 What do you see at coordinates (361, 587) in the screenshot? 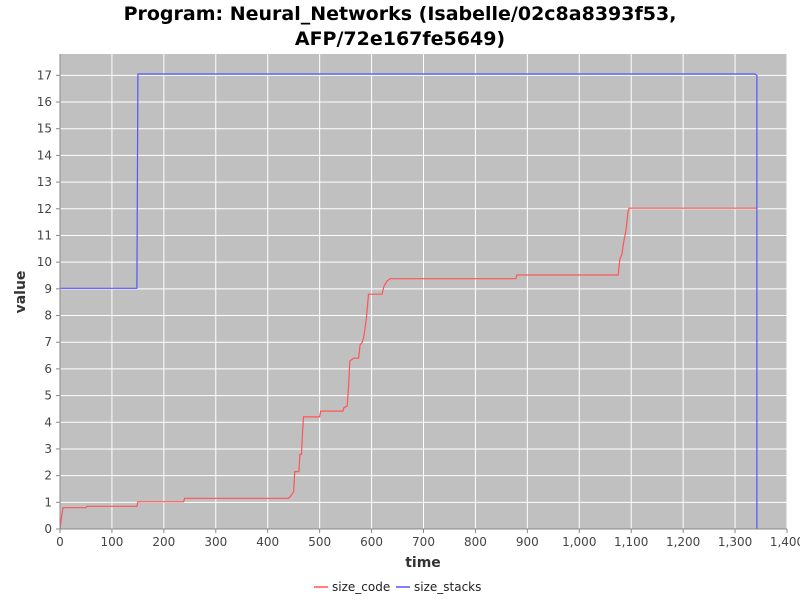
I see `legend-label-size-code: size_code` at bounding box center [361, 587].